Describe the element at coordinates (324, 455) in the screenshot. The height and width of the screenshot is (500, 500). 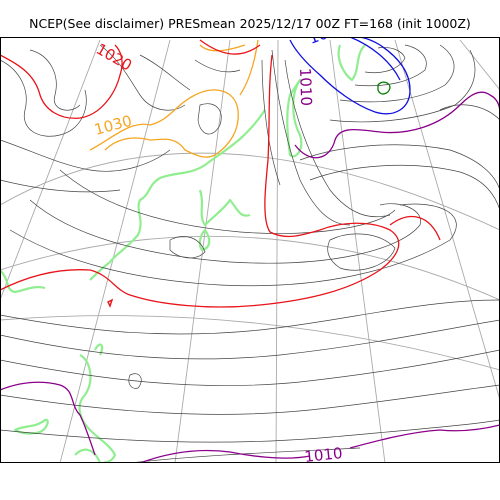
I see `label-1010-bottom: 1010` at that location.